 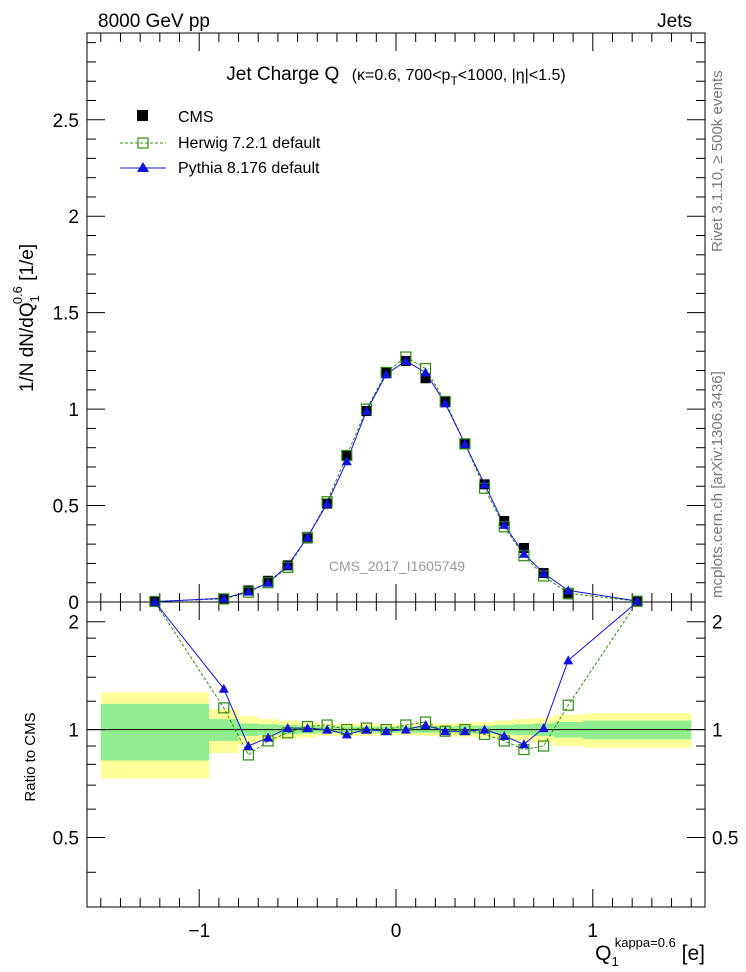 What do you see at coordinates (603, 953) in the screenshot?
I see `x-axis-label-main: Q` at bounding box center [603, 953].